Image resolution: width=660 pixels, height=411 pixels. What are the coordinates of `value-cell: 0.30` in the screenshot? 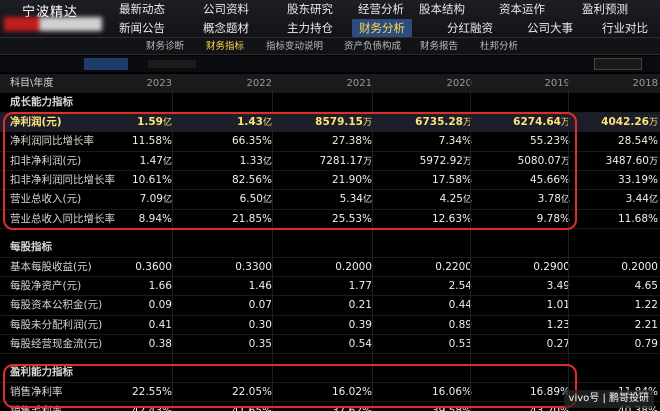 It's located at (223, 325).